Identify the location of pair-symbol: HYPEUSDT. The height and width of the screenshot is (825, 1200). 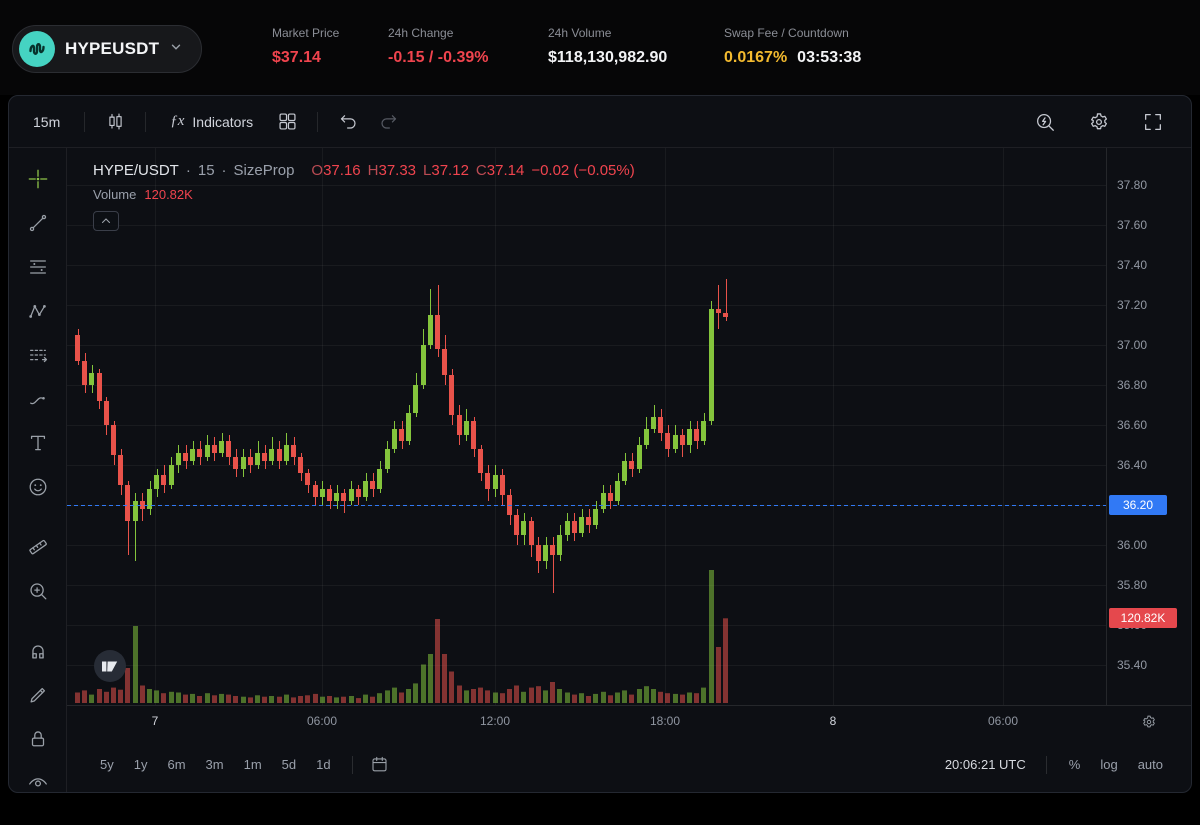
(112, 48).